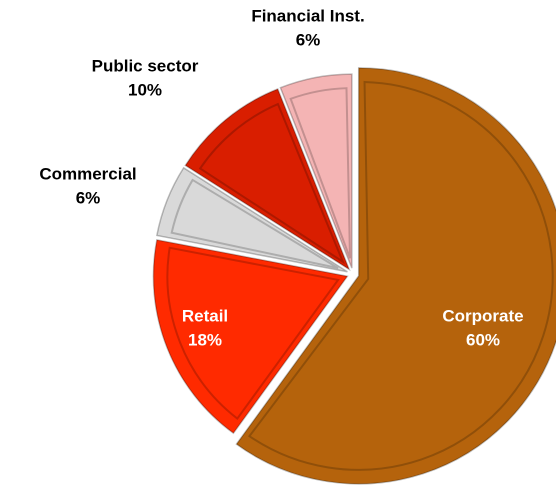  Describe the element at coordinates (483, 339) in the screenshot. I see `slice-value-label: 60%` at that location.